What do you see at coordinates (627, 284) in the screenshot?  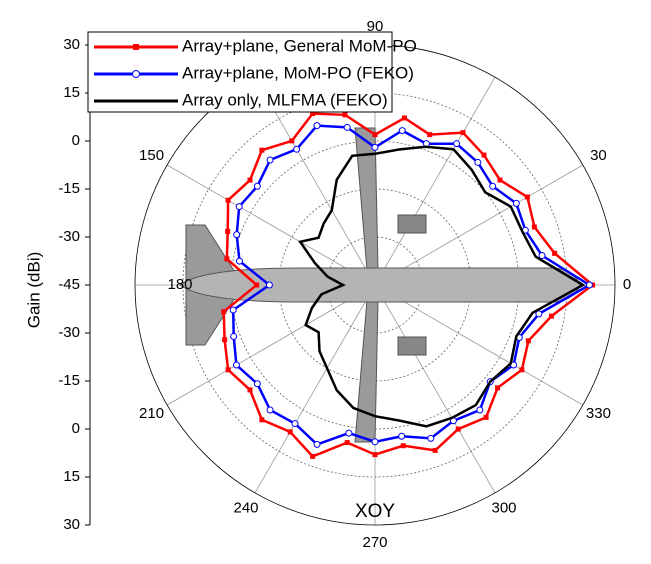 I see `angle-label: 0` at bounding box center [627, 284].